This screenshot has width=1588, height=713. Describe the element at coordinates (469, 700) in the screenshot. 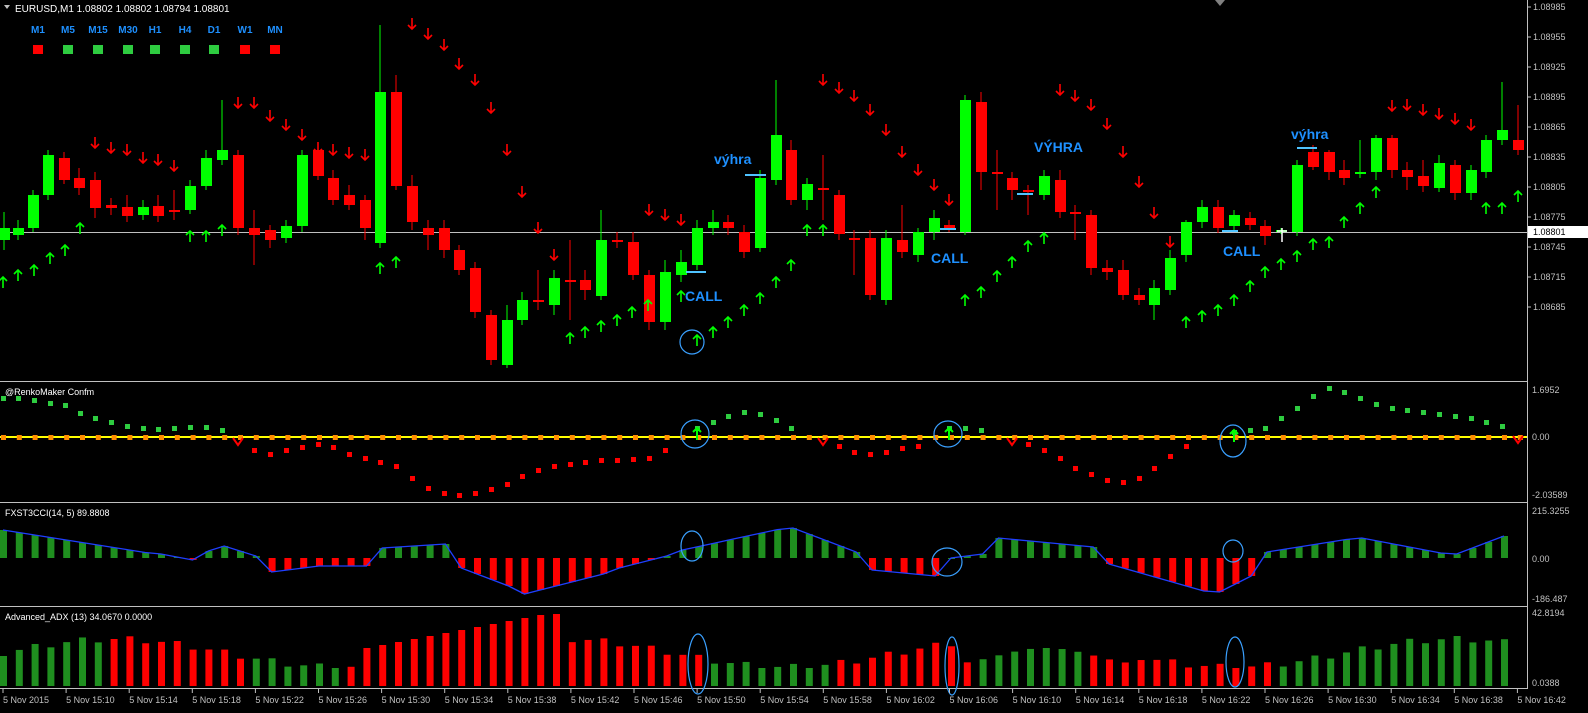

I see `time-tick: 5 Nov 15:34` at that location.